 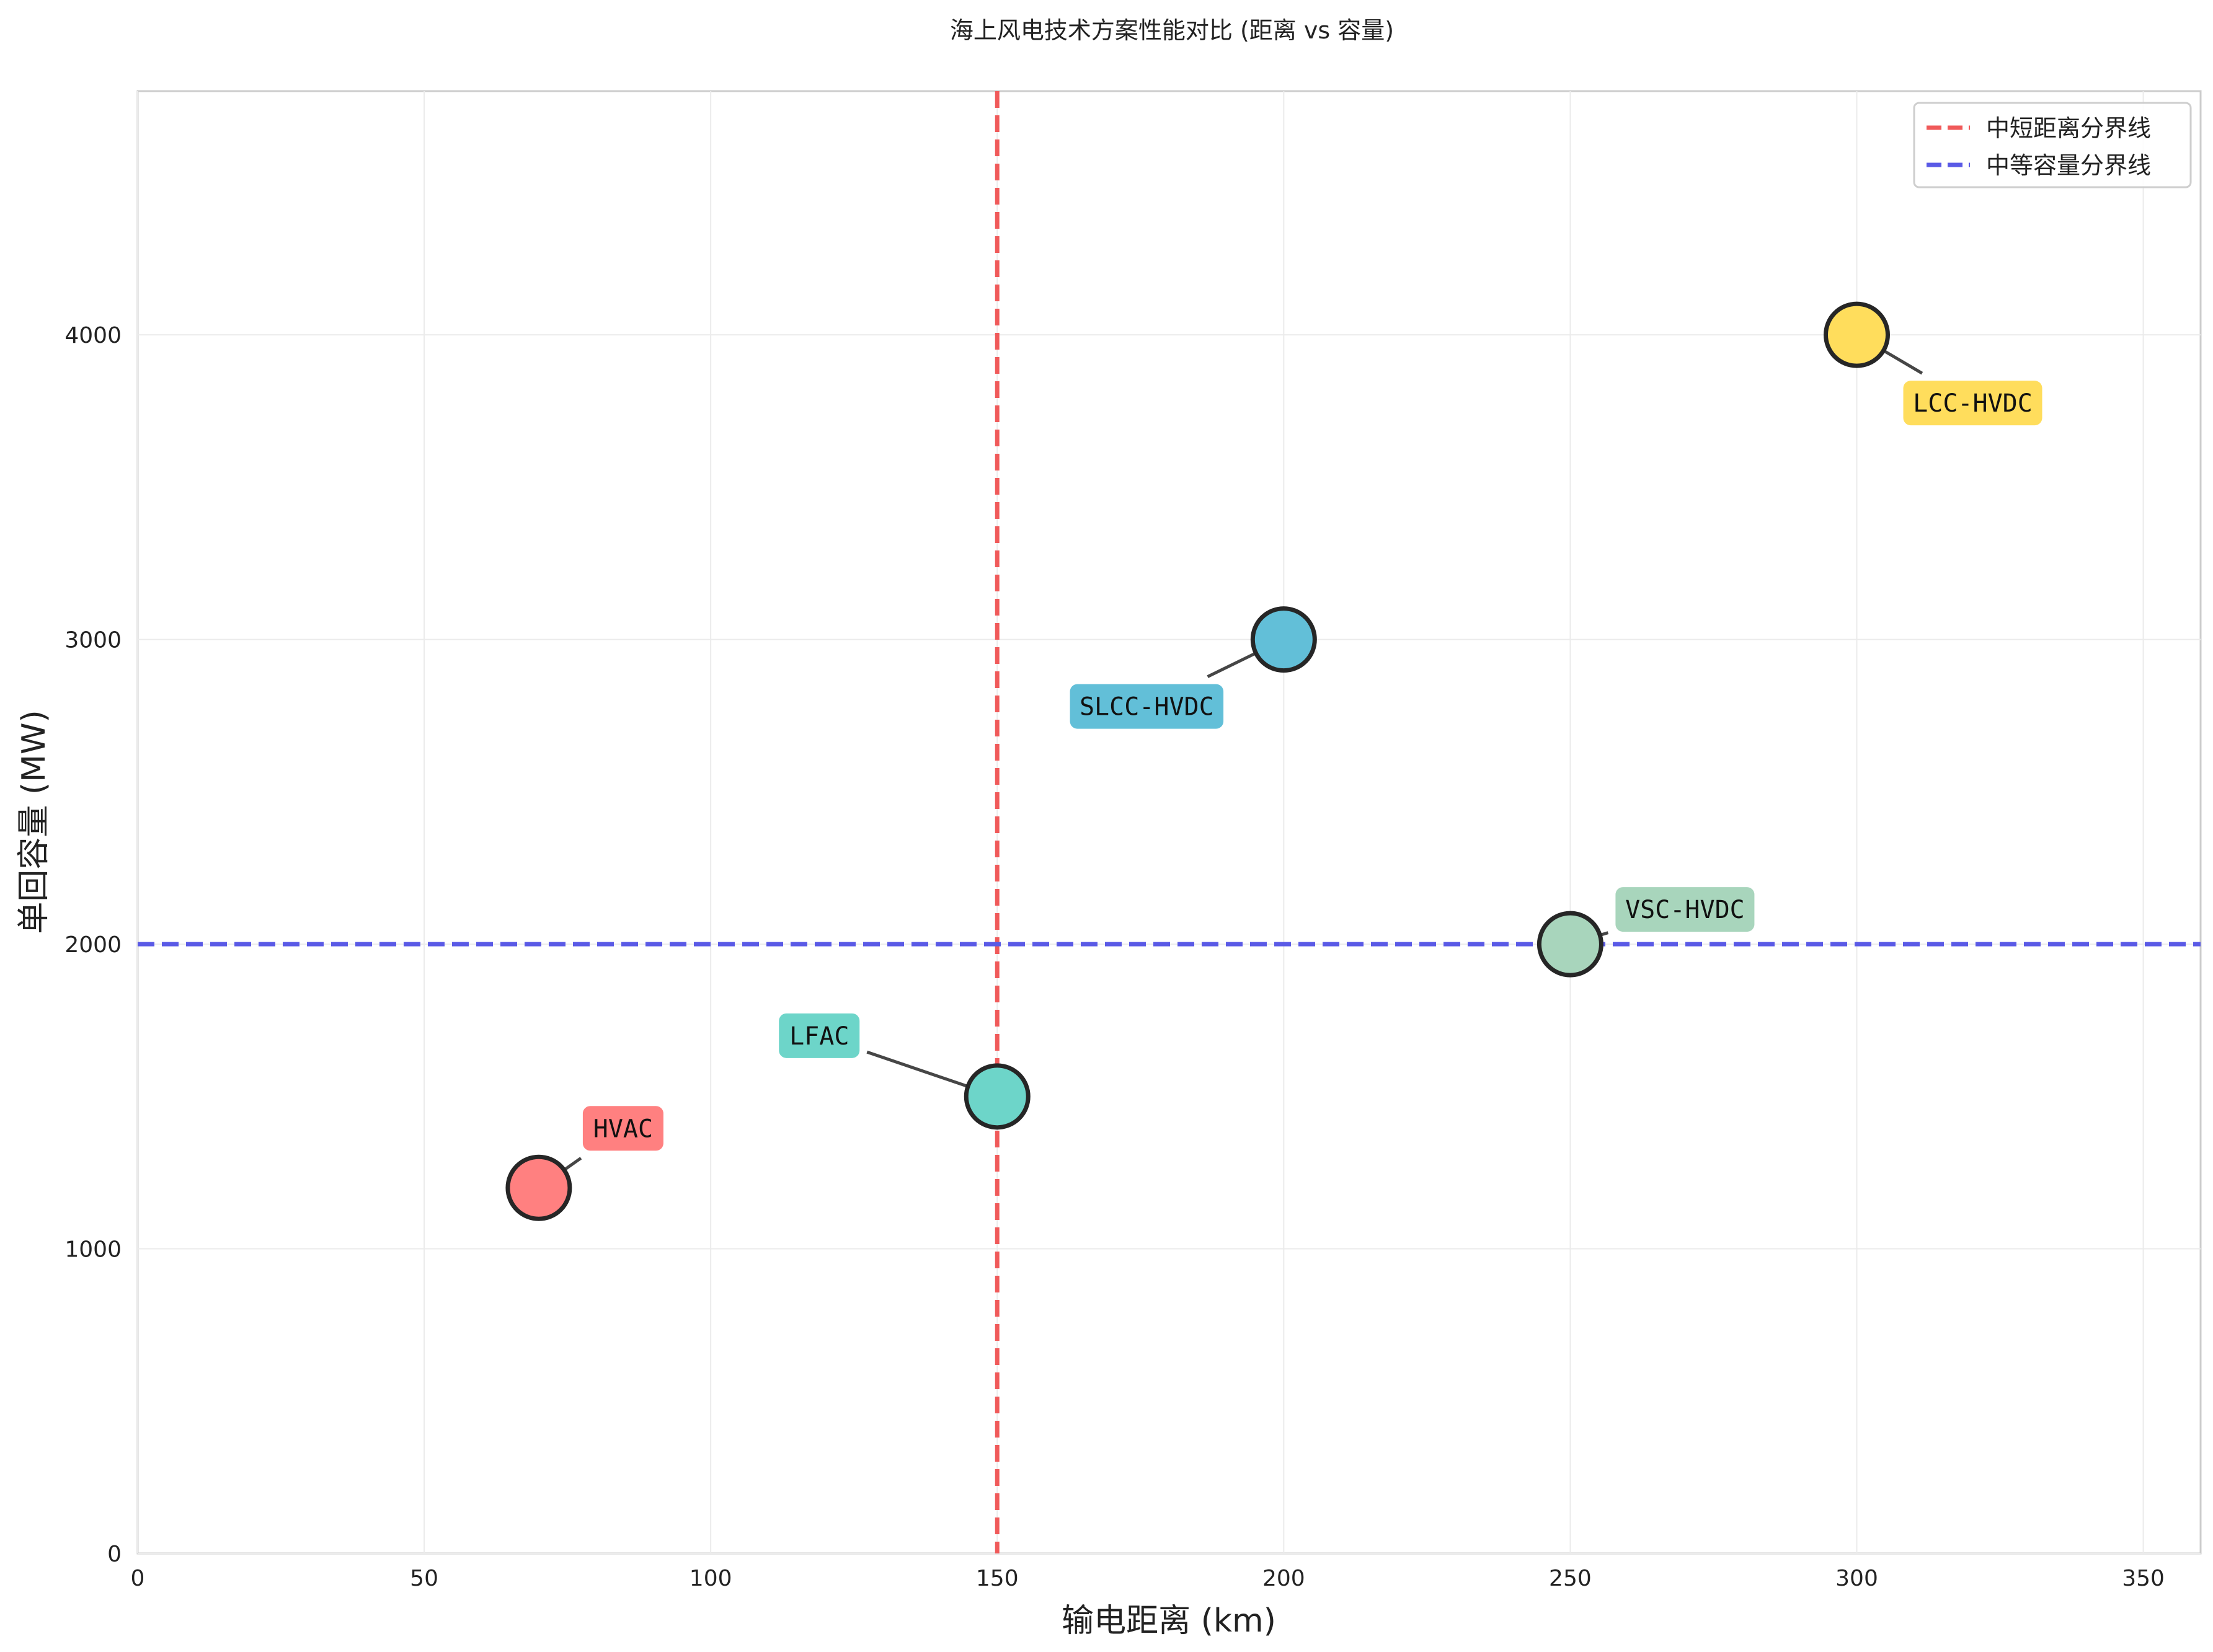 What do you see at coordinates (2143, 1578) in the screenshot?
I see `x-tick-label: 350` at bounding box center [2143, 1578].